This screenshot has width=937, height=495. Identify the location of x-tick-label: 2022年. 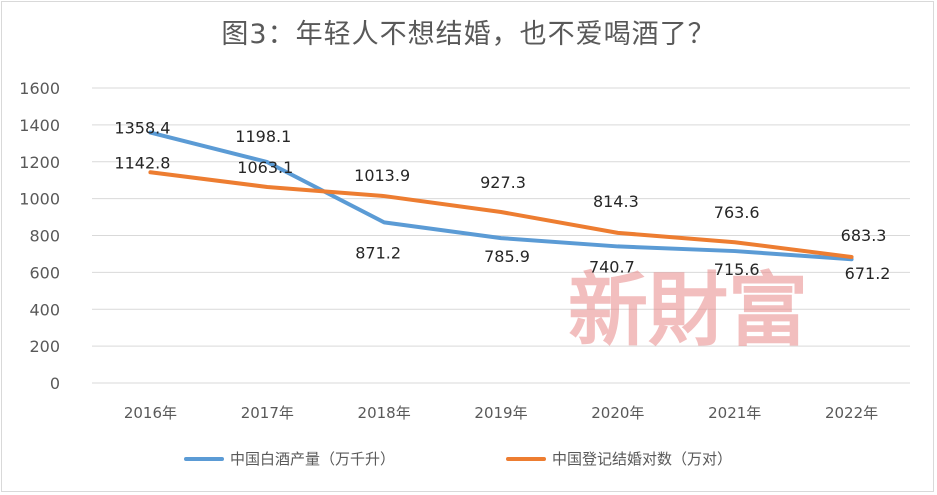
(851, 413).